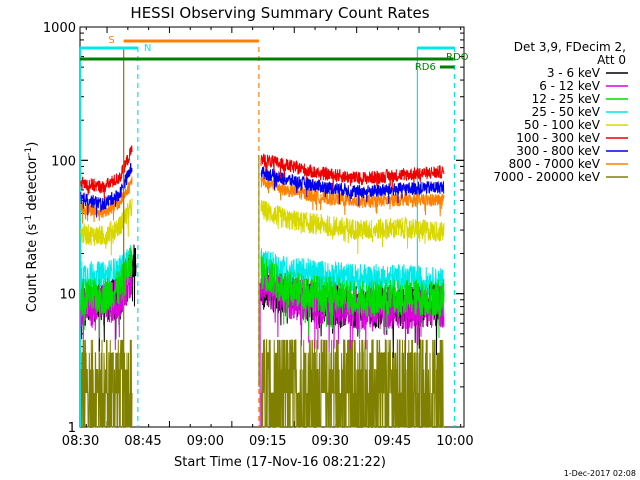 This screenshot has width=640, height=480. What do you see at coordinates (558, 138) in the screenshot?
I see `legend-entry-label: 100 - 300 keV` at bounding box center [558, 138].